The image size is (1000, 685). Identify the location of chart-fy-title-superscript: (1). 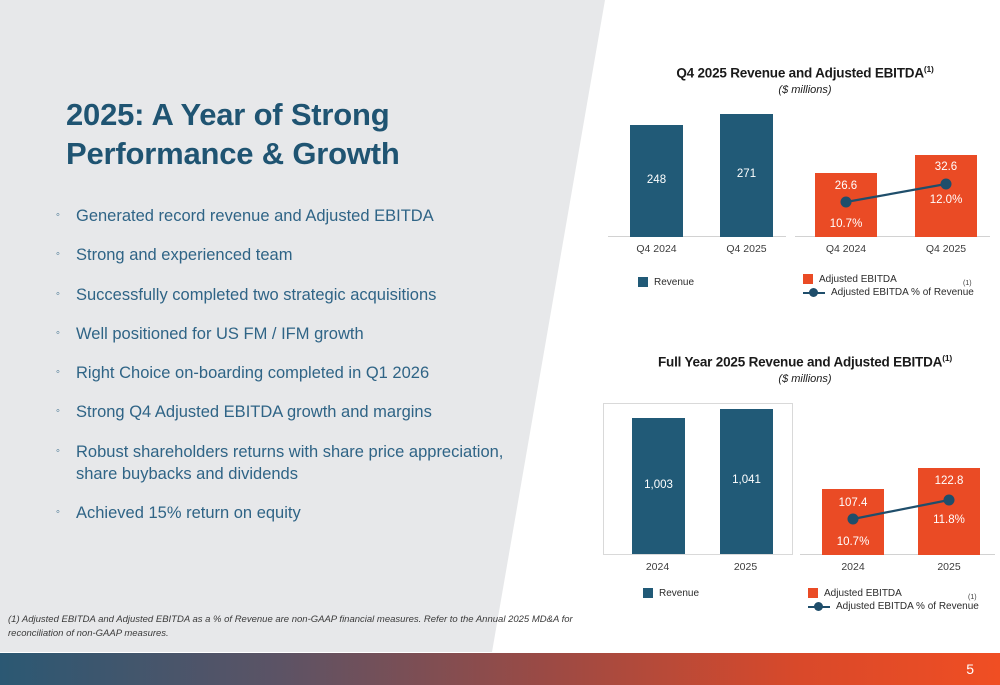
(947, 358).